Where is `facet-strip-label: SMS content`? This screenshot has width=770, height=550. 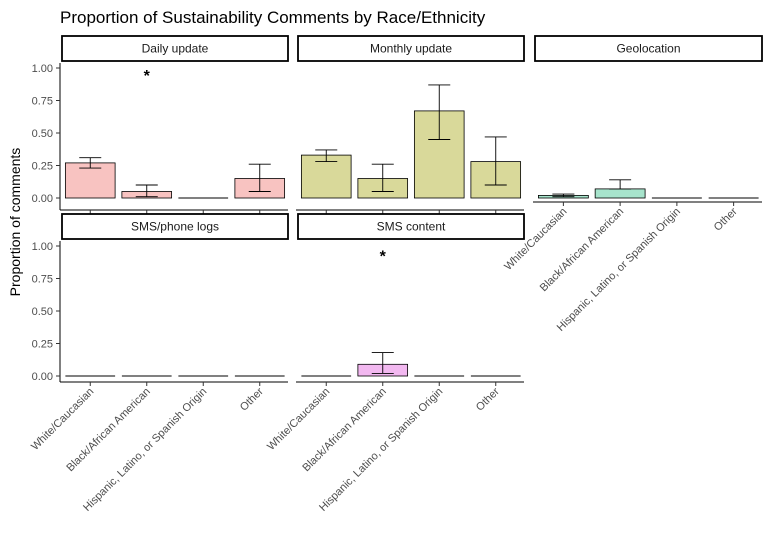 facet-strip-label: SMS content is located at coordinates (411, 227).